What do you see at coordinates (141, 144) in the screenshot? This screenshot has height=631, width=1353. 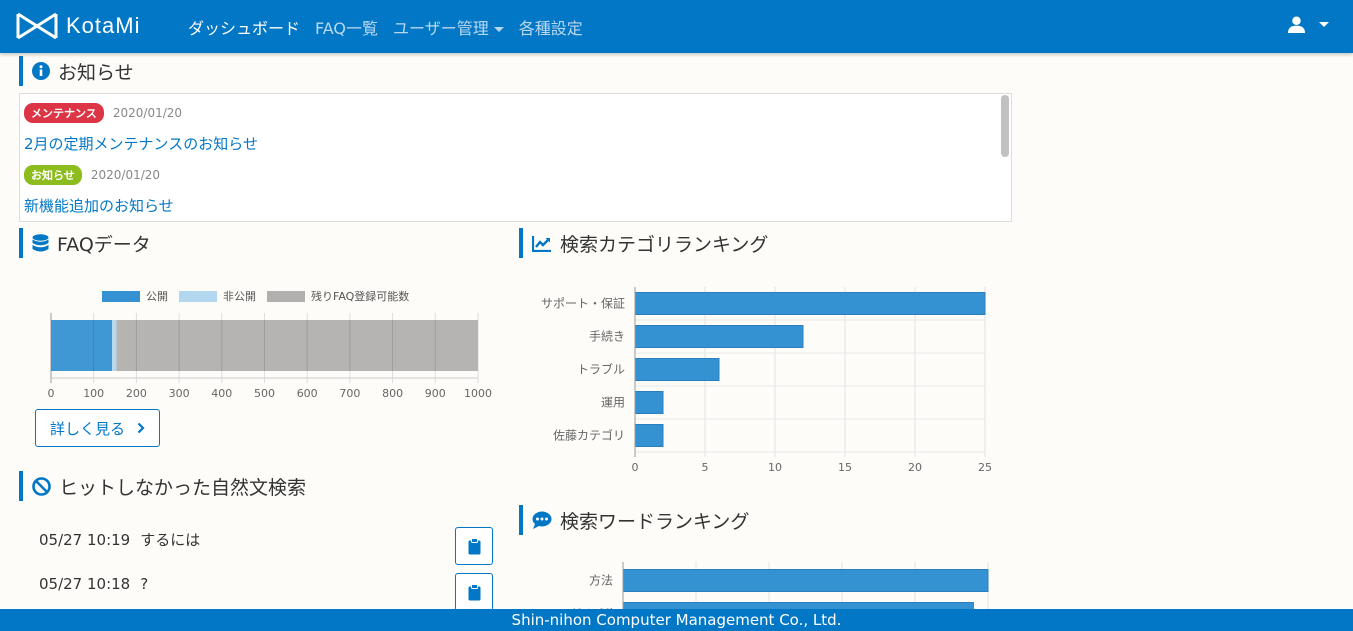 I see `news-link: 2月の定期メンテナンスのお知らせ` at bounding box center [141, 144].